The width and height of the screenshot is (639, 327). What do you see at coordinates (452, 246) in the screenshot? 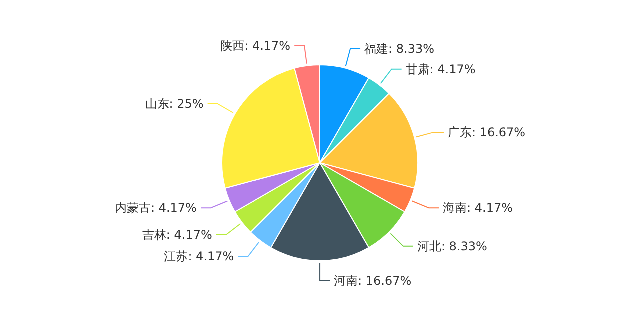
I see `slice-label: 河北: 8.33%` at bounding box center [452, 246].